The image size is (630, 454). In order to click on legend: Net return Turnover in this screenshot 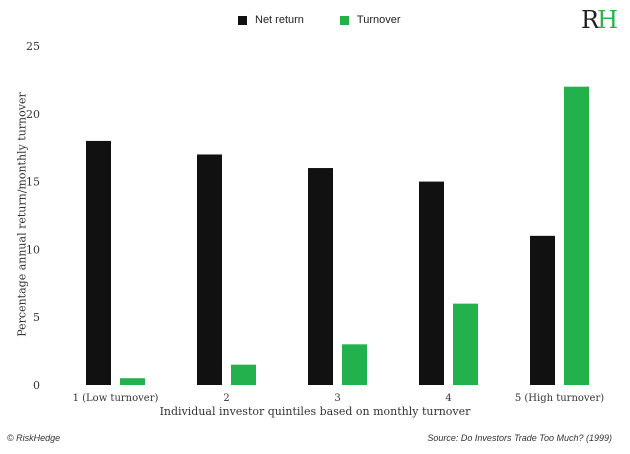, I will do `click(337, 20)`.